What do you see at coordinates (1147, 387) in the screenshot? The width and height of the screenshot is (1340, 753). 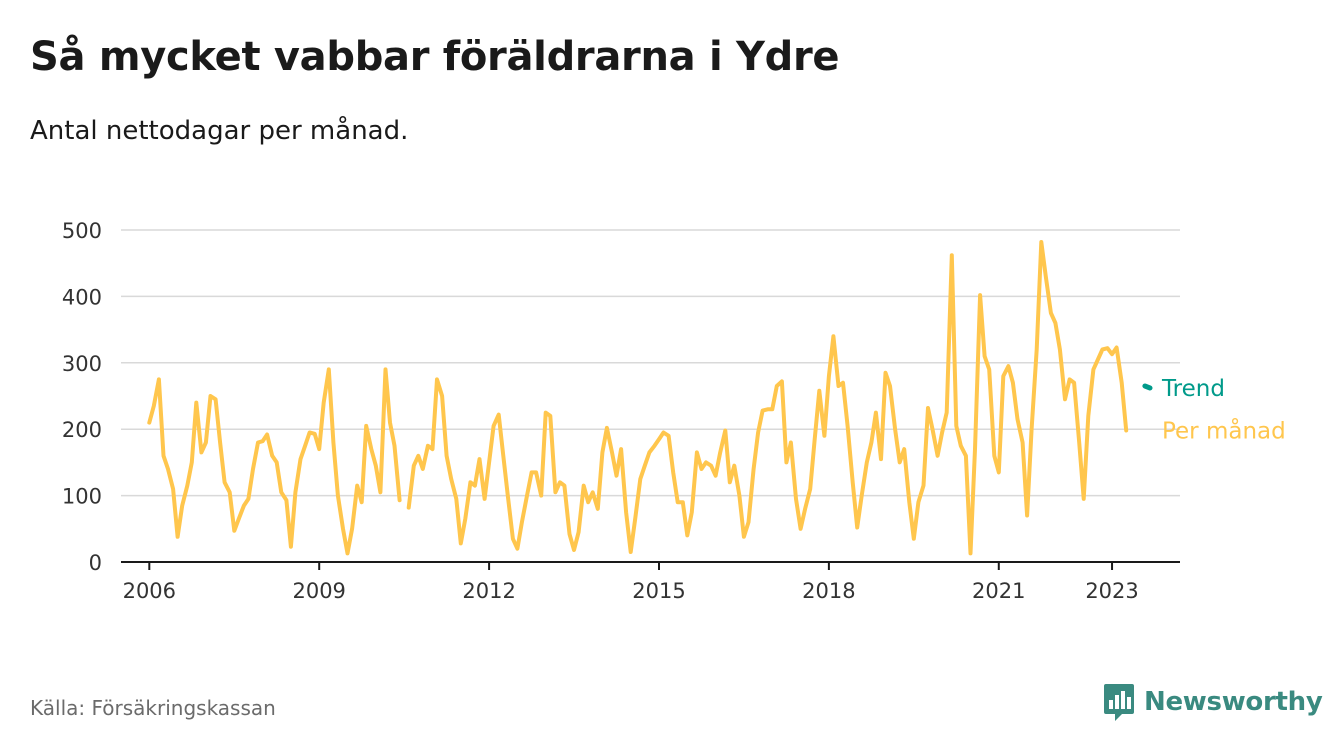 I see `trend-series-line` at bounding box center [1147, 387].